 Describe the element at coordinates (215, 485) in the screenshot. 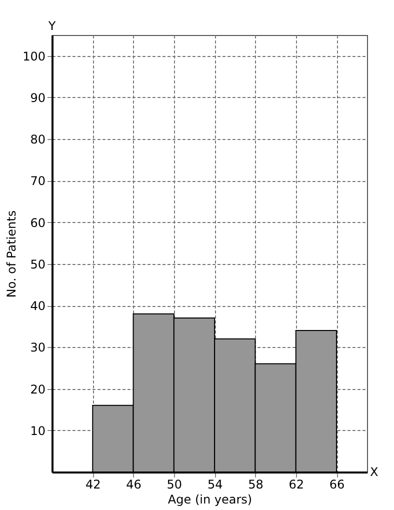

I see `x-tick-label: 54` at that location.